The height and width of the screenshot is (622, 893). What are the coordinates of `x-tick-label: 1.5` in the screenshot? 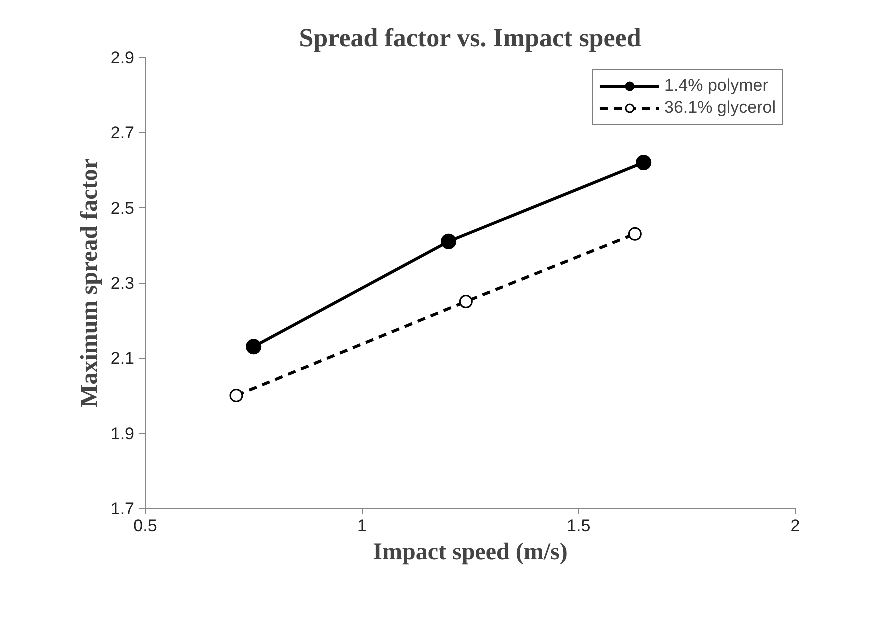 It's located at (579, 526).